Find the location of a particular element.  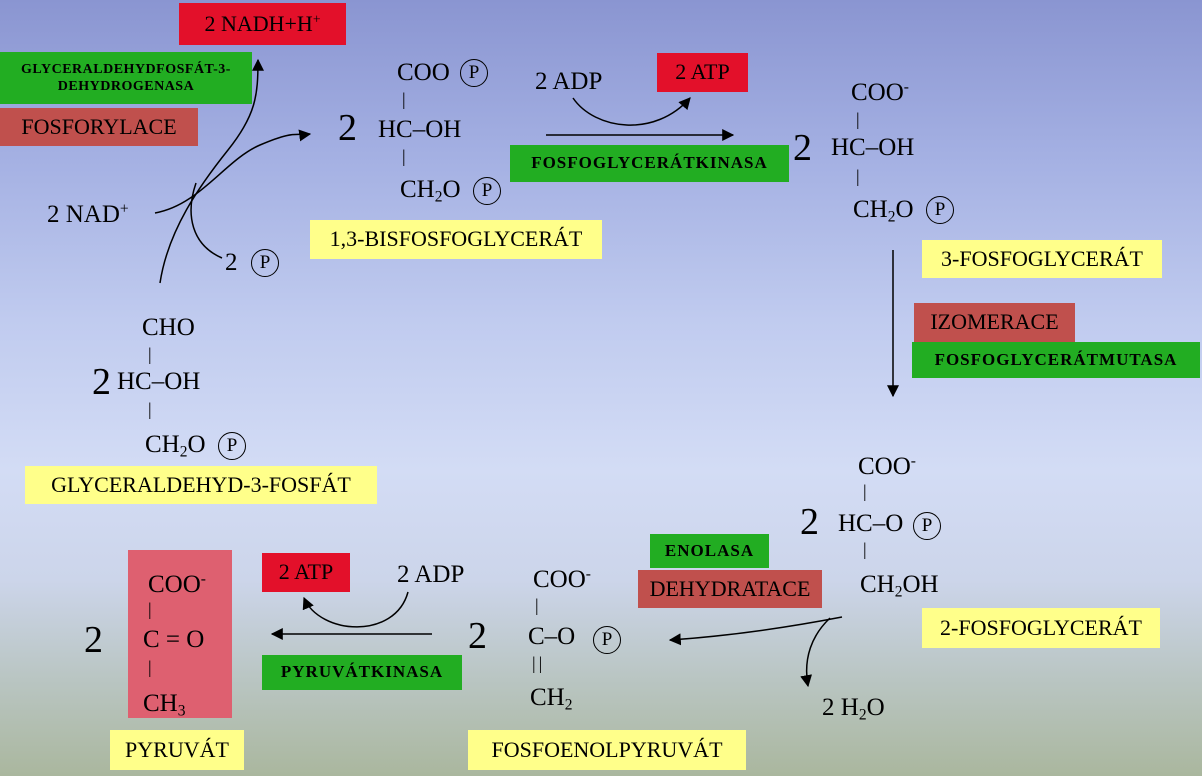

process-dehydratace-box: DEHYDRATACE is located at coordinates (730, 589).